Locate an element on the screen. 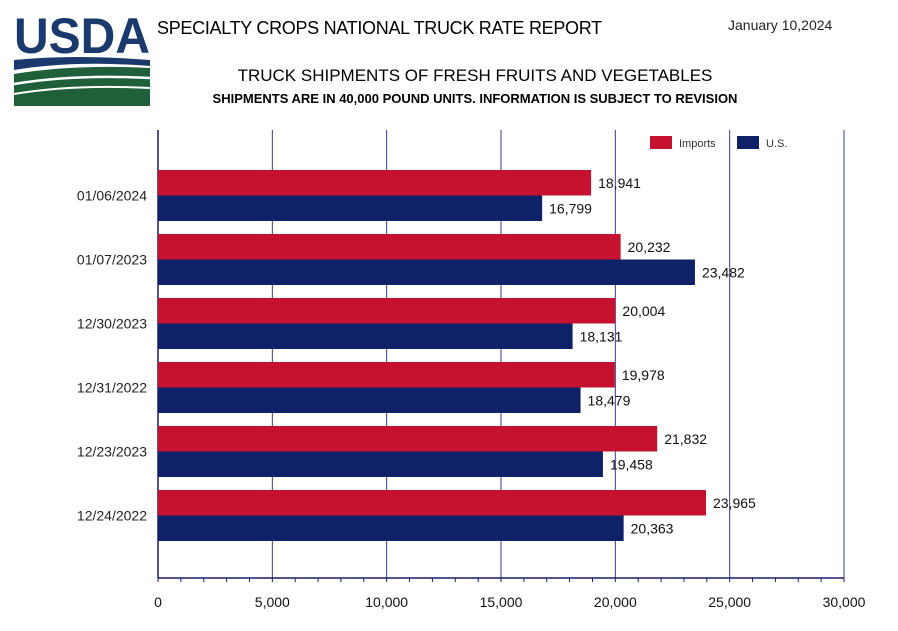 This screenshot has height=631, width=898. x-tick-label: 10,000 is located at coordinates (386, 602).